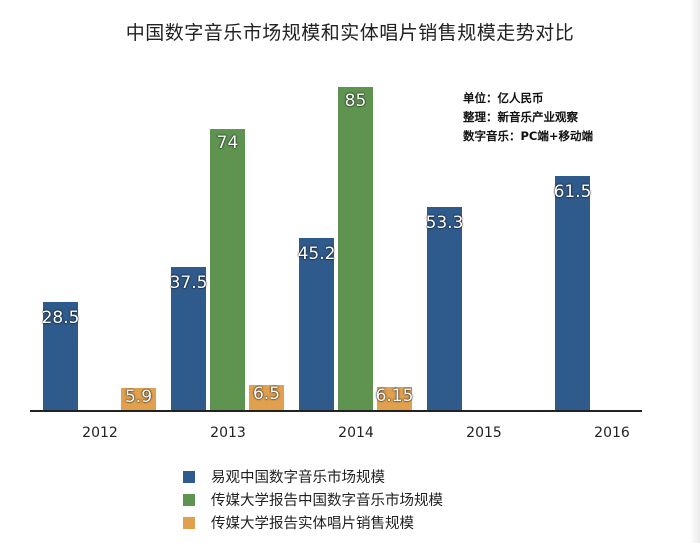  I want to click on bar-value-label: 6.15, so click(394, 396).